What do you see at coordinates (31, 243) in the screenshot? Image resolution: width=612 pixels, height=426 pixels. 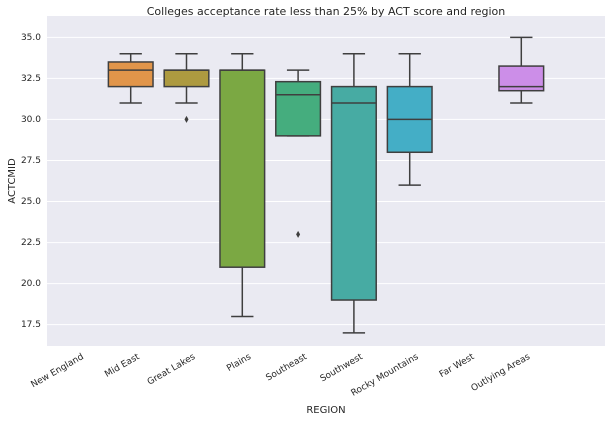 I see `y-tick-label: 22.5` at bounding box center [31, 243].